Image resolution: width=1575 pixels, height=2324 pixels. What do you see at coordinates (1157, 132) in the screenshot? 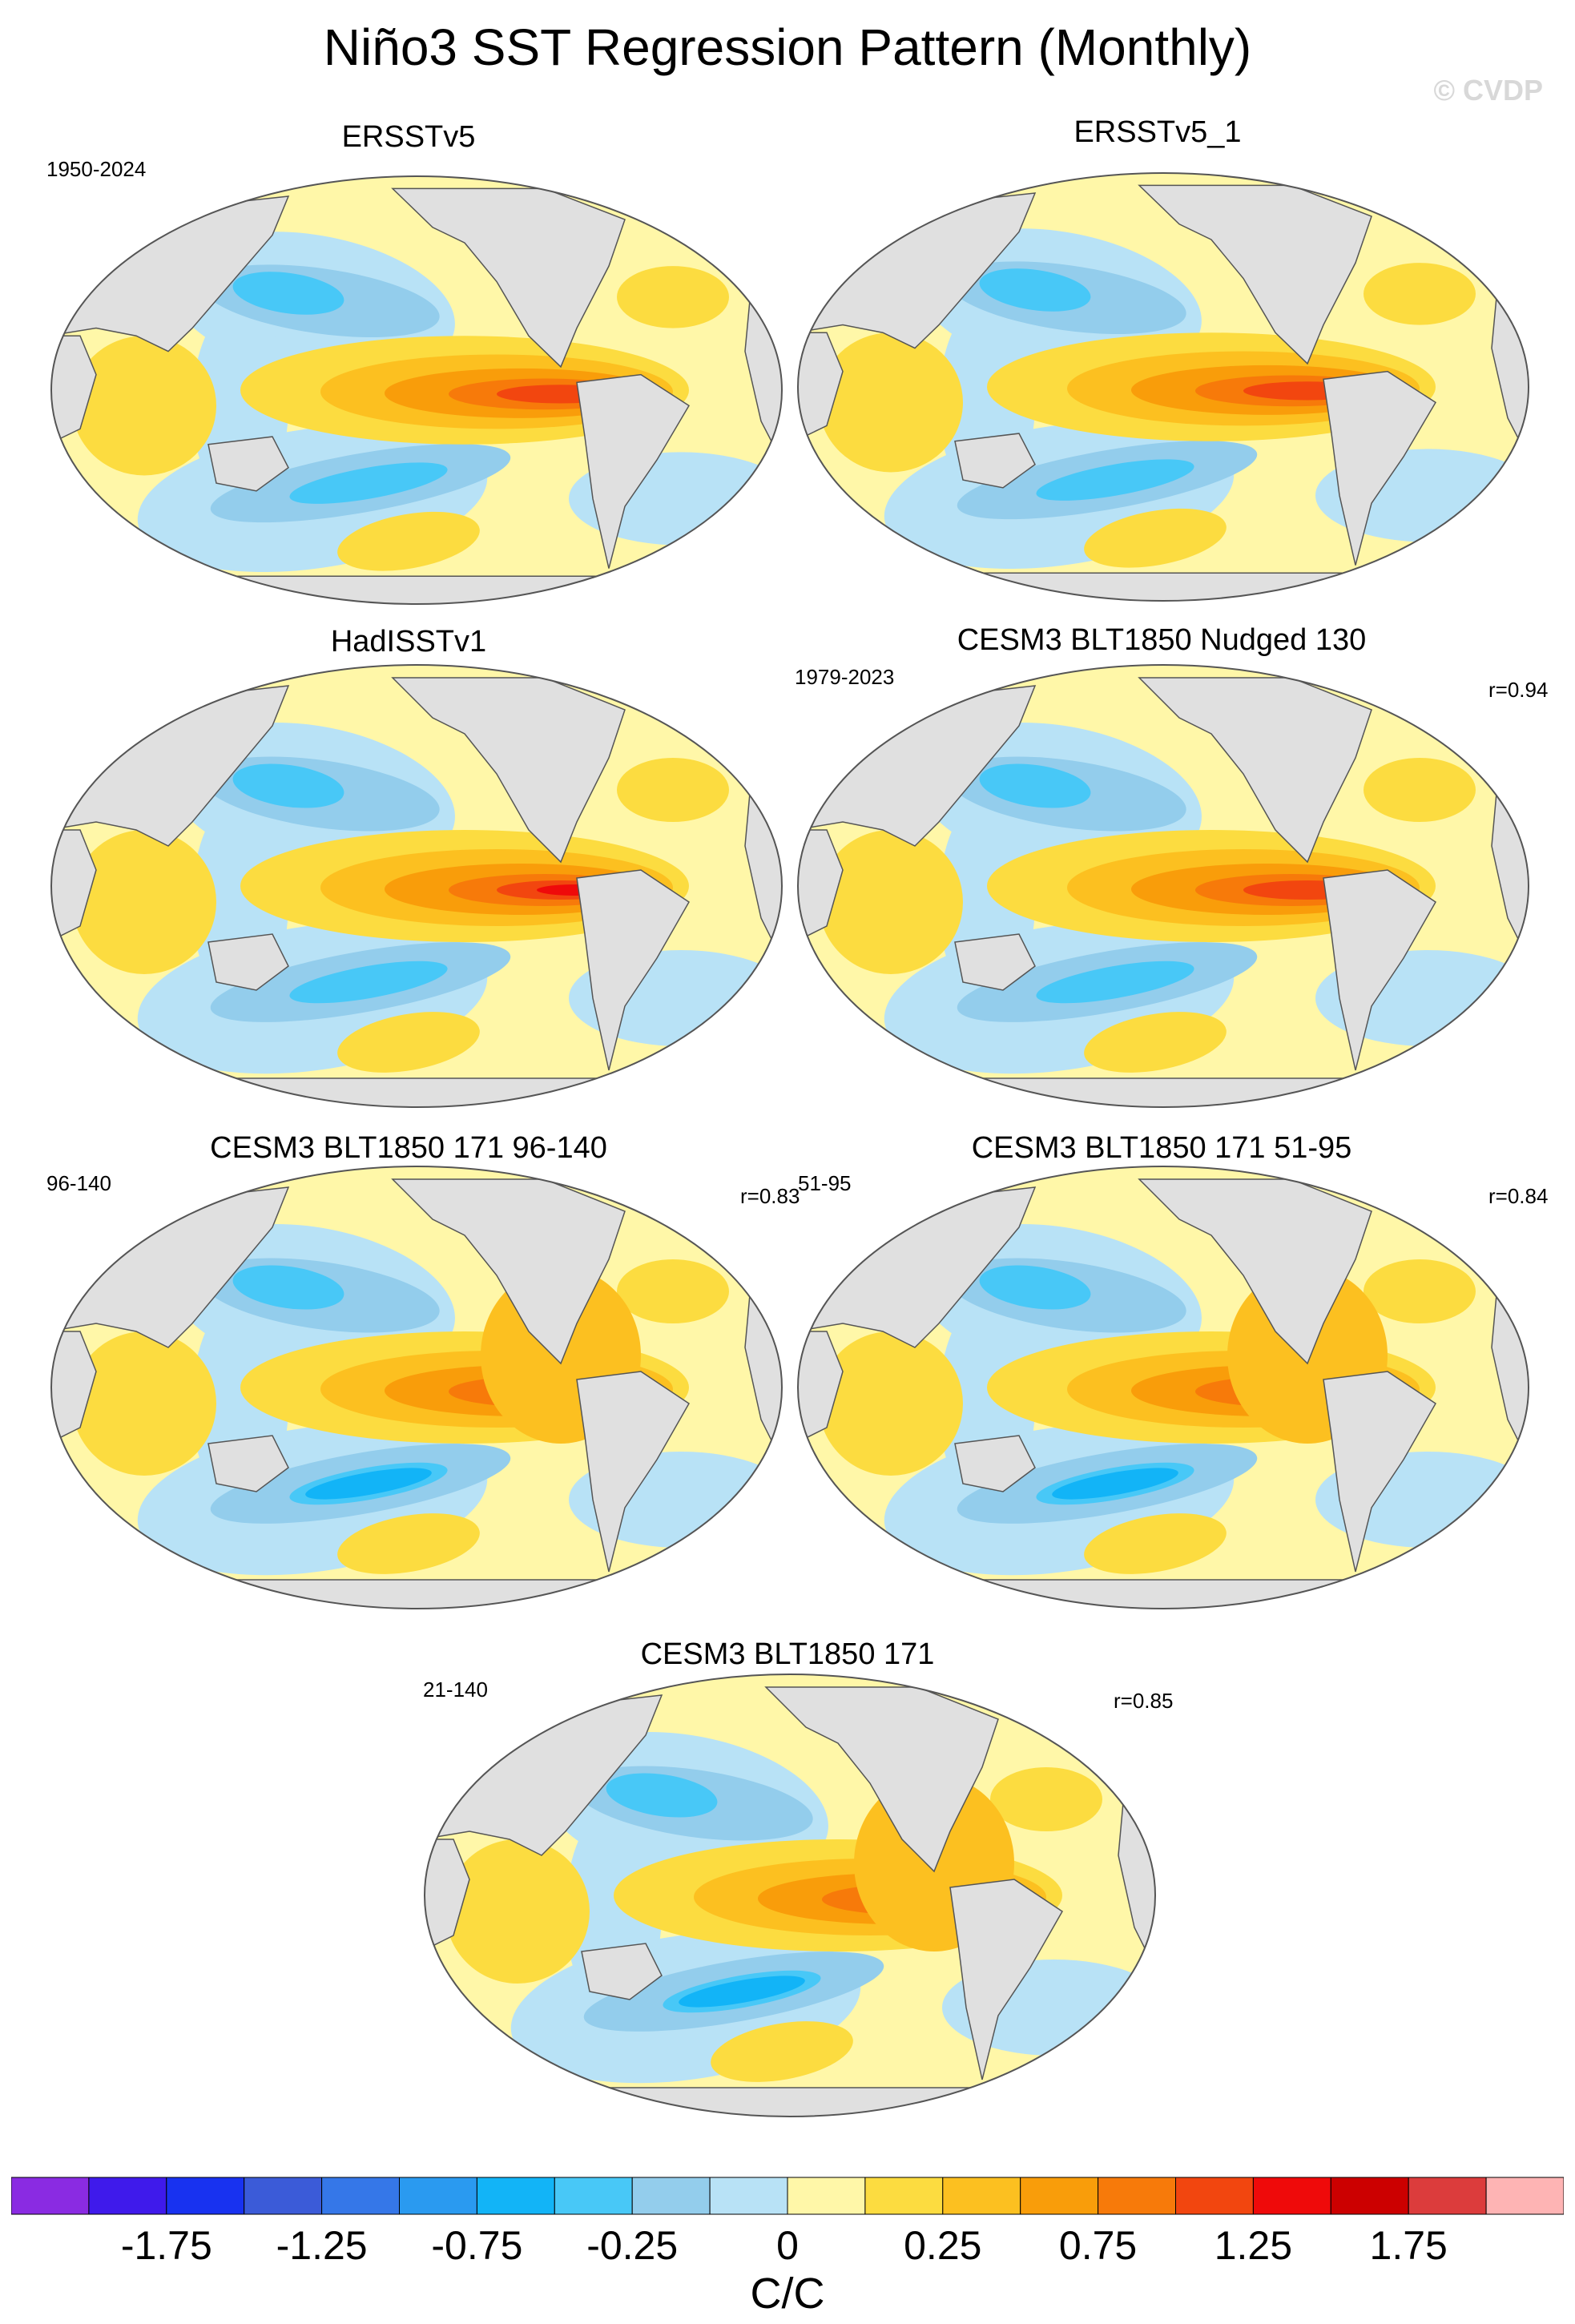
I see `panel-title-ersstv5-1: ERSSTv5_1` at bounding box center [1157, 132].